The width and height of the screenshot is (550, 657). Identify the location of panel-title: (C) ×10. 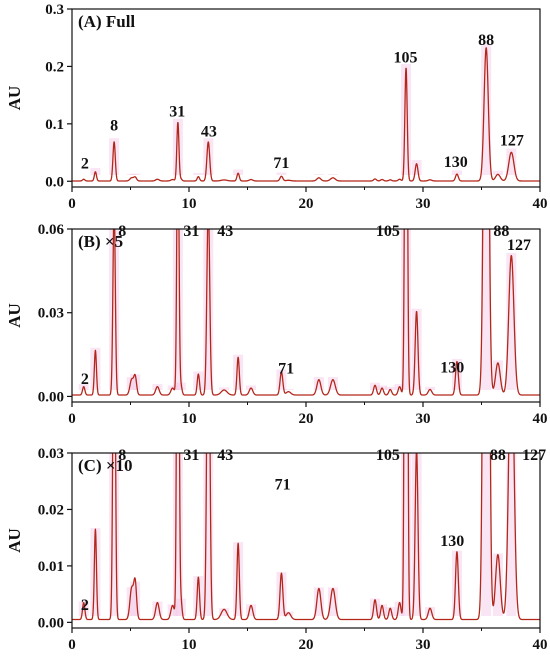
(105, 465).